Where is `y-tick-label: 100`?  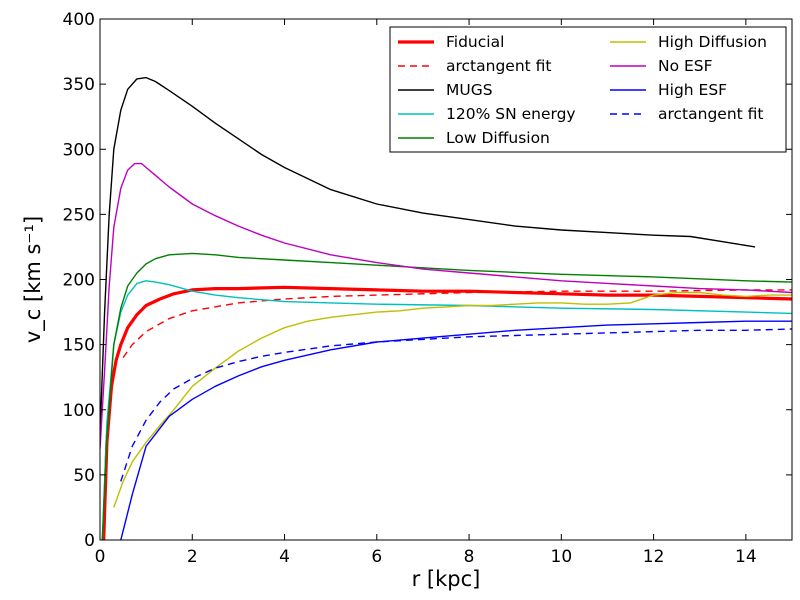 y-tick-label: 100 is located at coordinates (79, 411).